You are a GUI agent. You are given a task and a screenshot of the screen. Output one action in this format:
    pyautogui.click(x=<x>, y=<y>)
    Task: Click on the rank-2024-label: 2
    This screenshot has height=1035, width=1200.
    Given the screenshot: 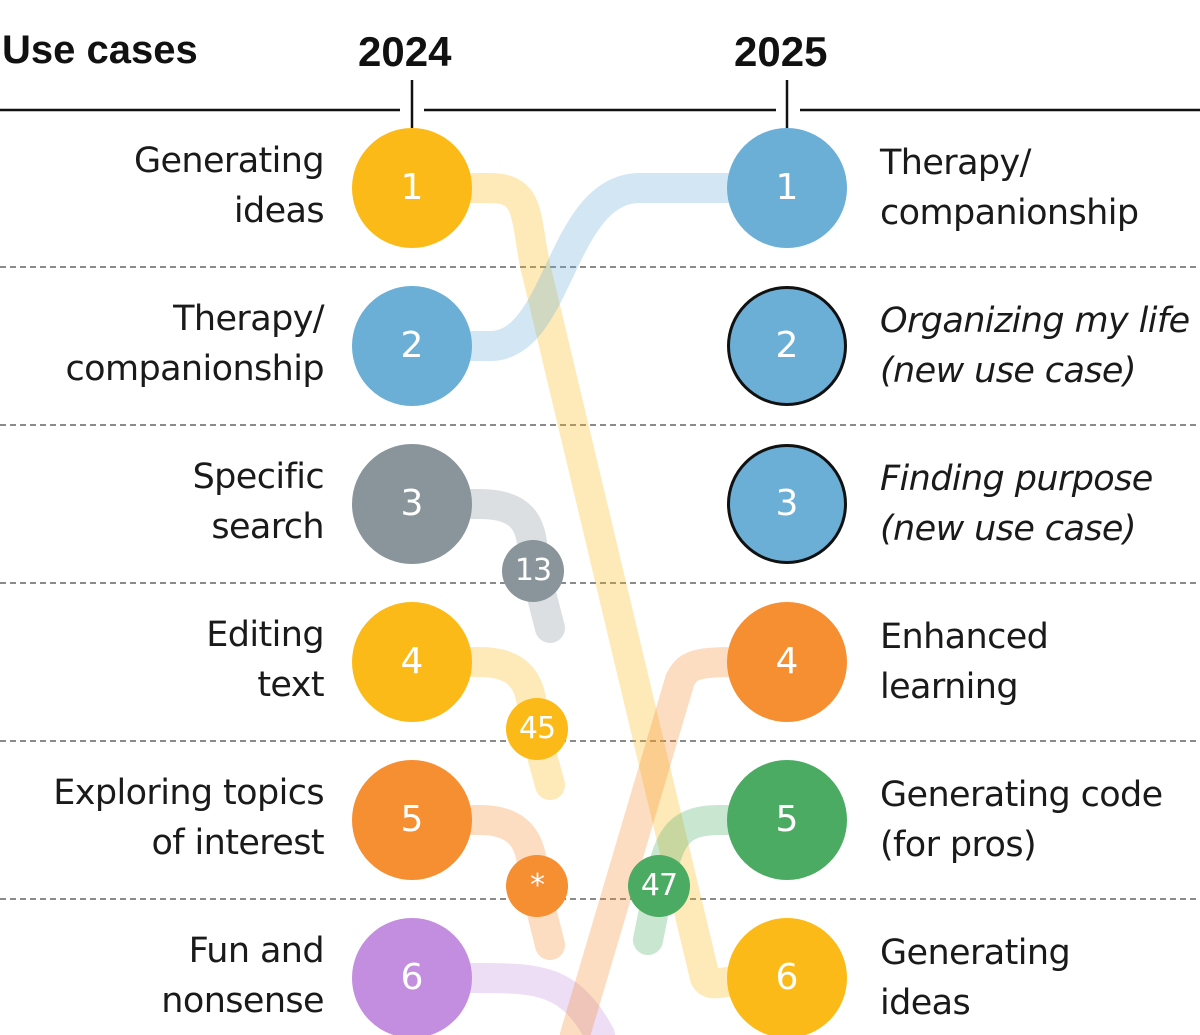 What is the action you would take?
    pyautogui.click(x=412, y=345)
    